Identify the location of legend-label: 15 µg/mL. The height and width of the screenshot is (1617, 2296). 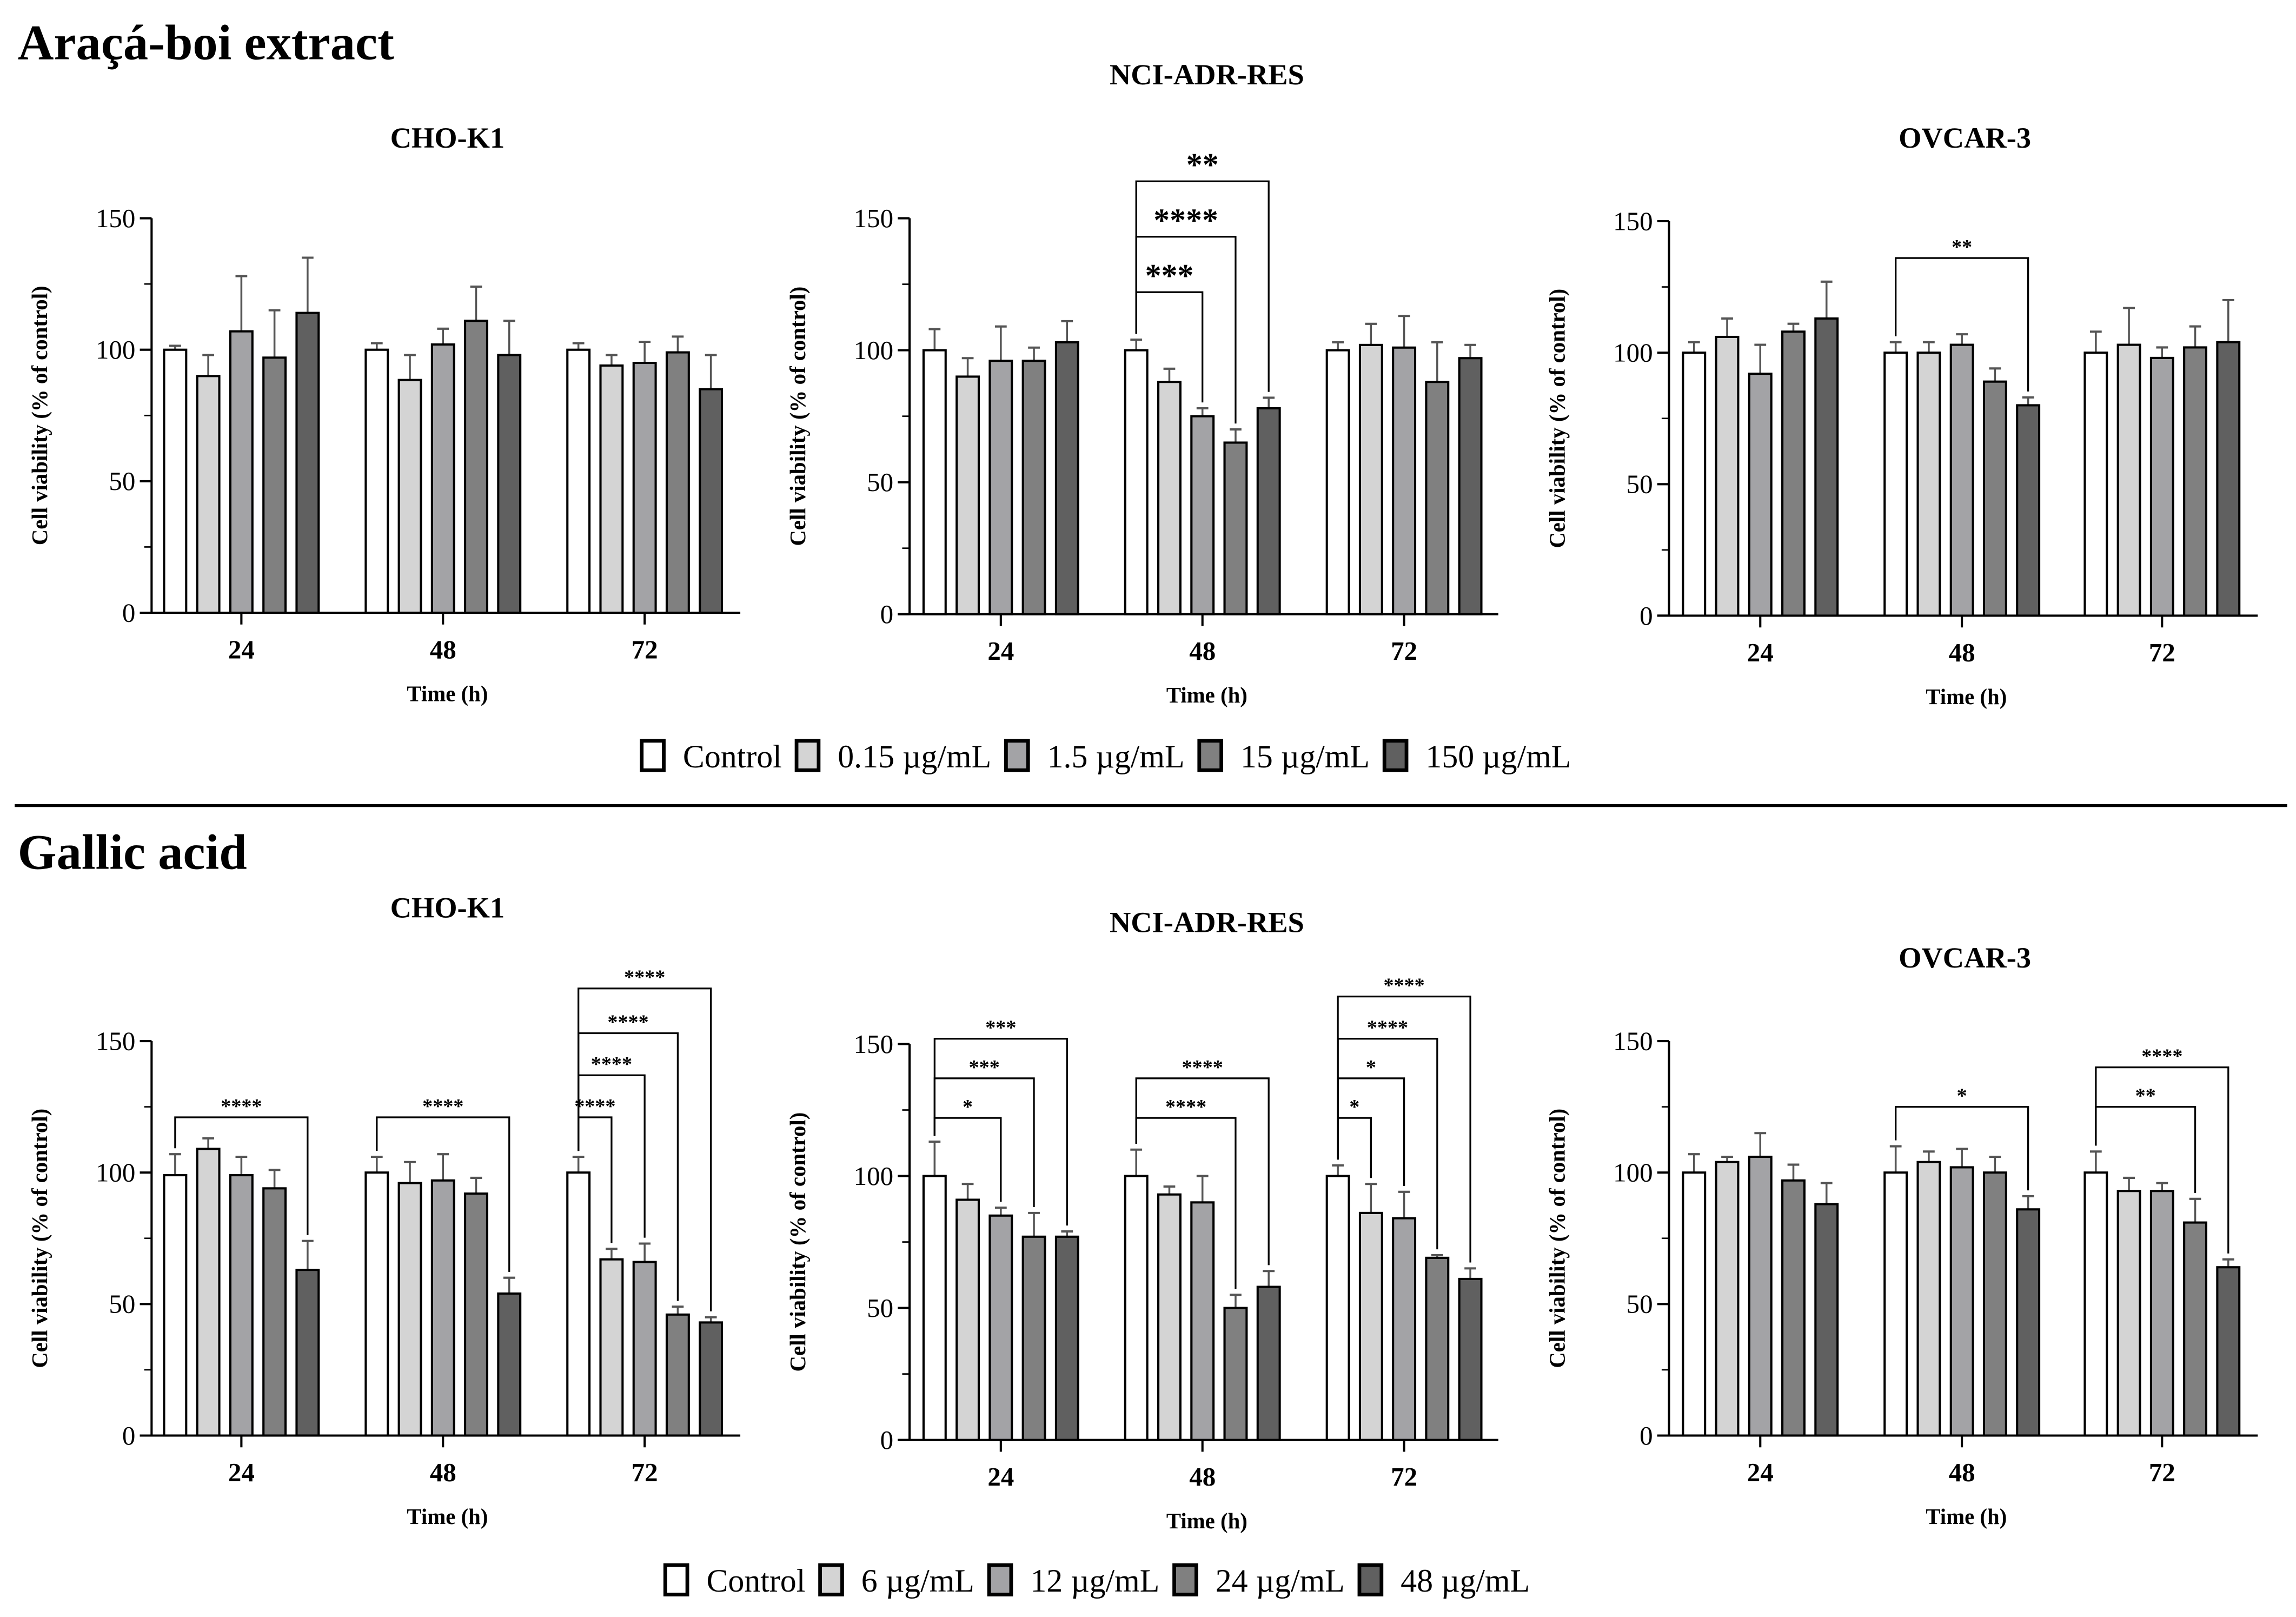
(1305, 756).